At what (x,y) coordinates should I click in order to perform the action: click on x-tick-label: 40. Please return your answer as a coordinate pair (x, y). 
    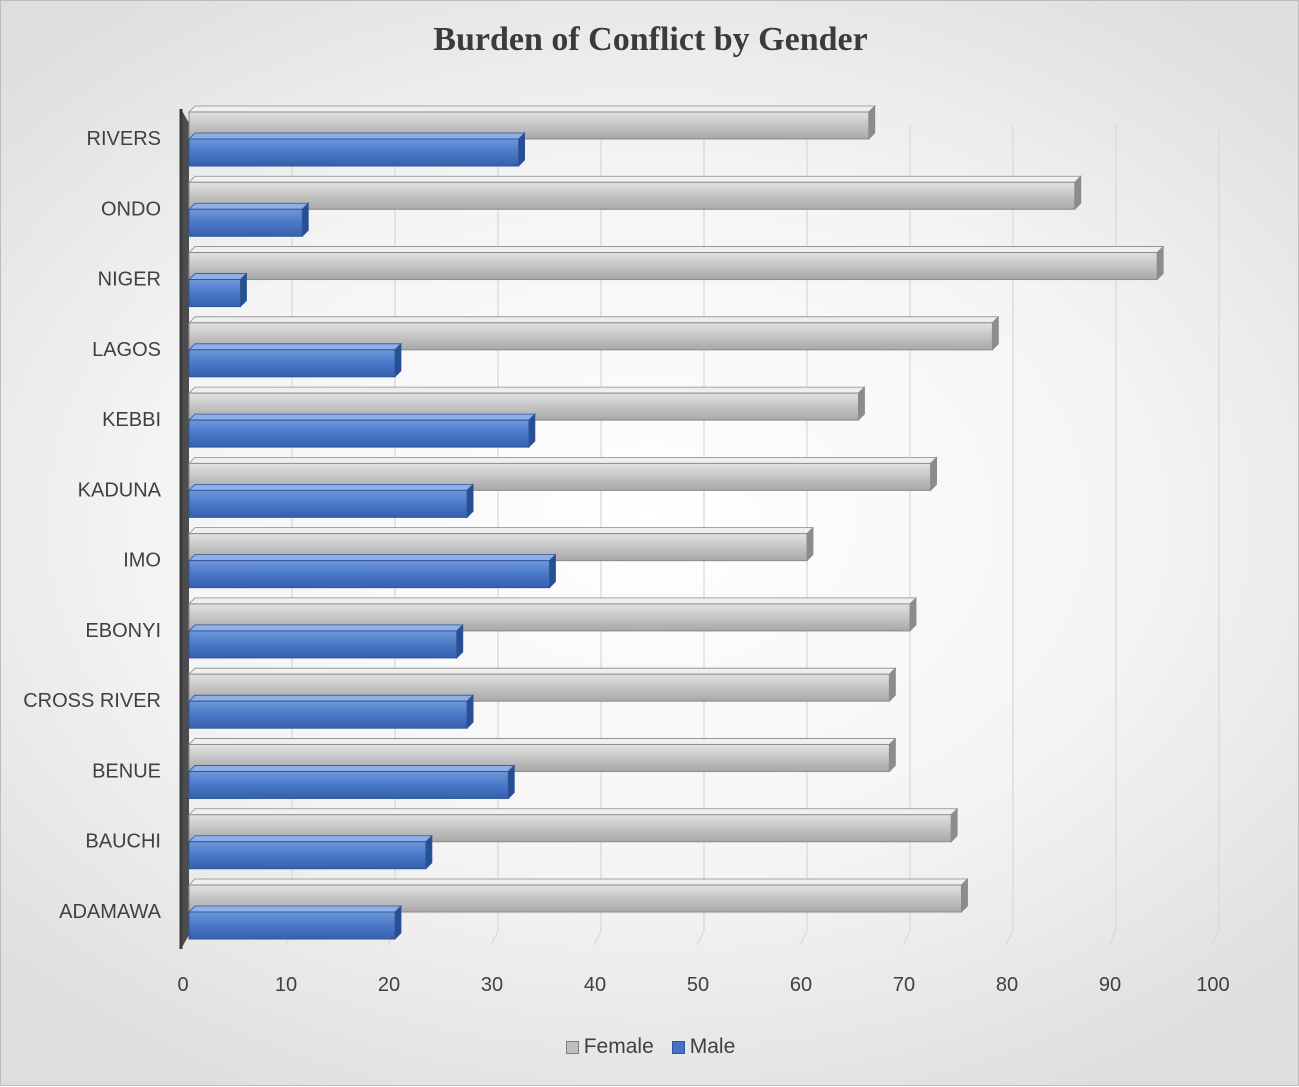
    Looking at the image, I should click on (595, 985).